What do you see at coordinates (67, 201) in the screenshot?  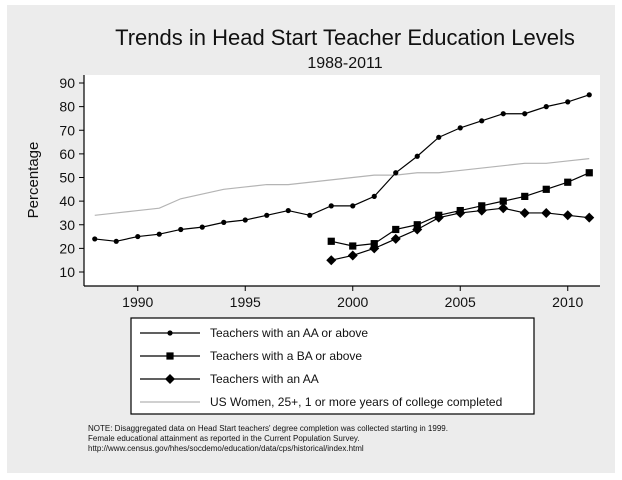 I see `y-tick-label-40: 40` at bounding box center [67, 201].